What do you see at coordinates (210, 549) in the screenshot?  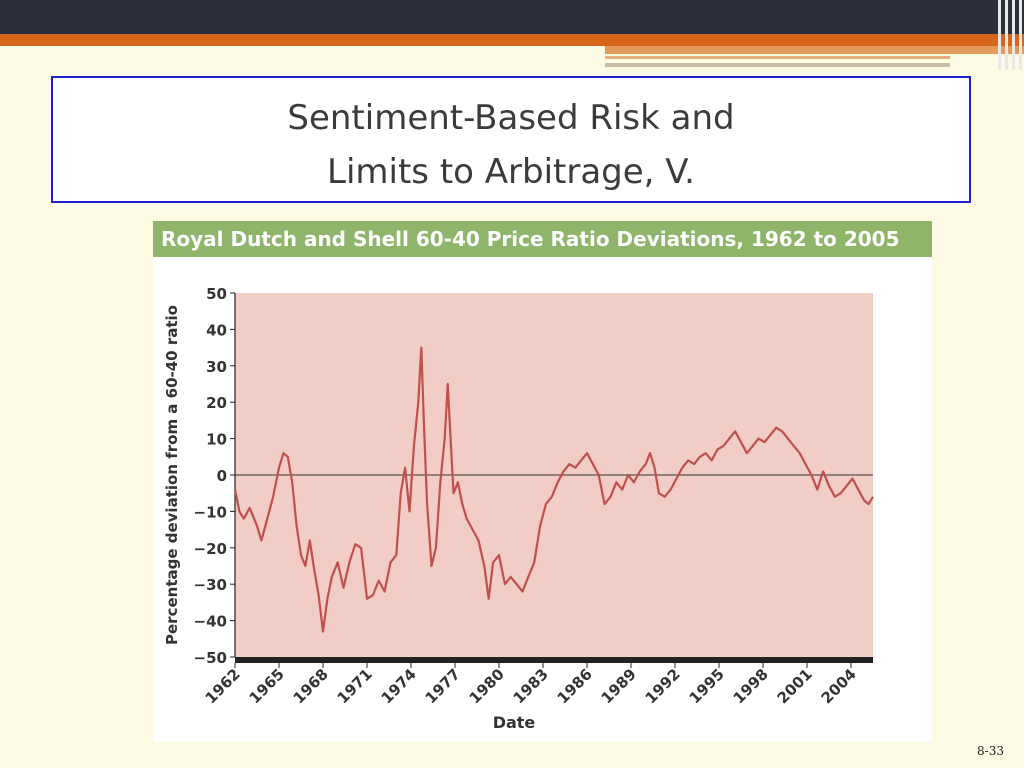 I see `y-tick-label: −20` at bounding box center [210, 549].